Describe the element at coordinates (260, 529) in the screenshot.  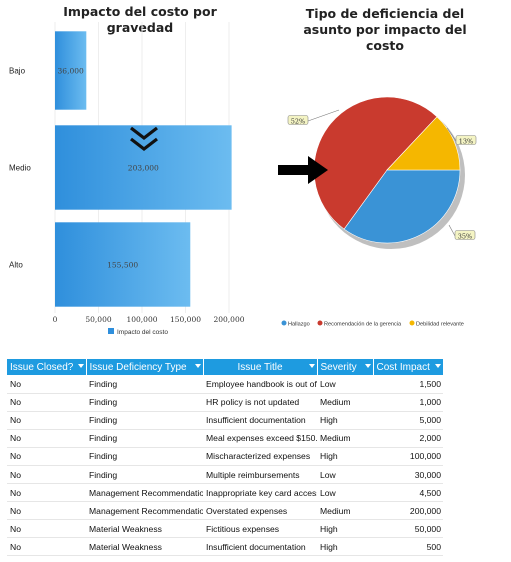
I see `table-cell: Fictitious expenses` at that location.